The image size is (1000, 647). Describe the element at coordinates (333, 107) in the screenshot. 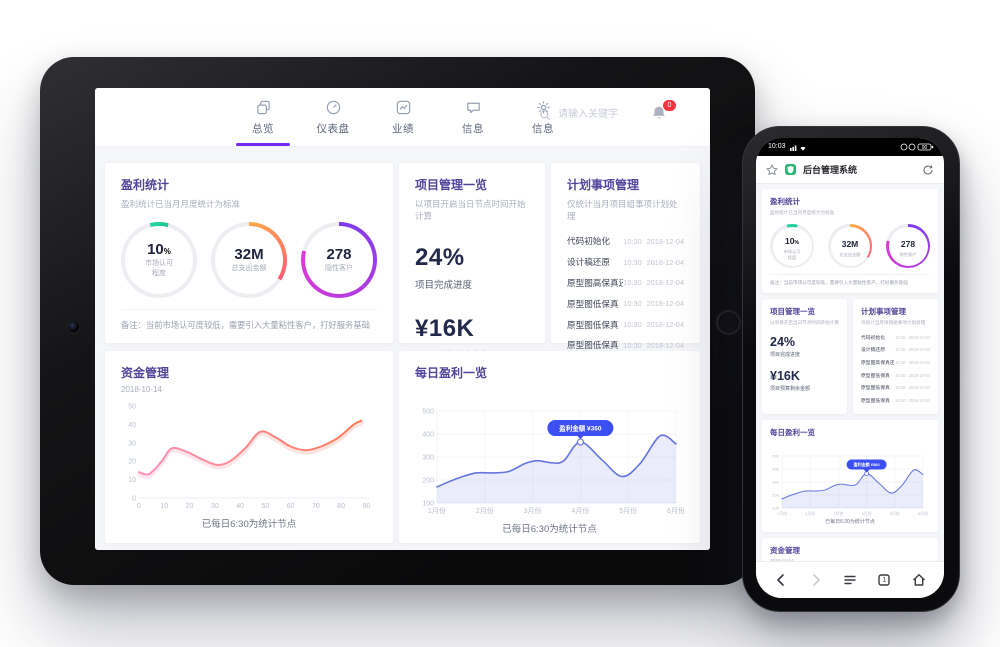

I see `dashboard-icon` at that location.